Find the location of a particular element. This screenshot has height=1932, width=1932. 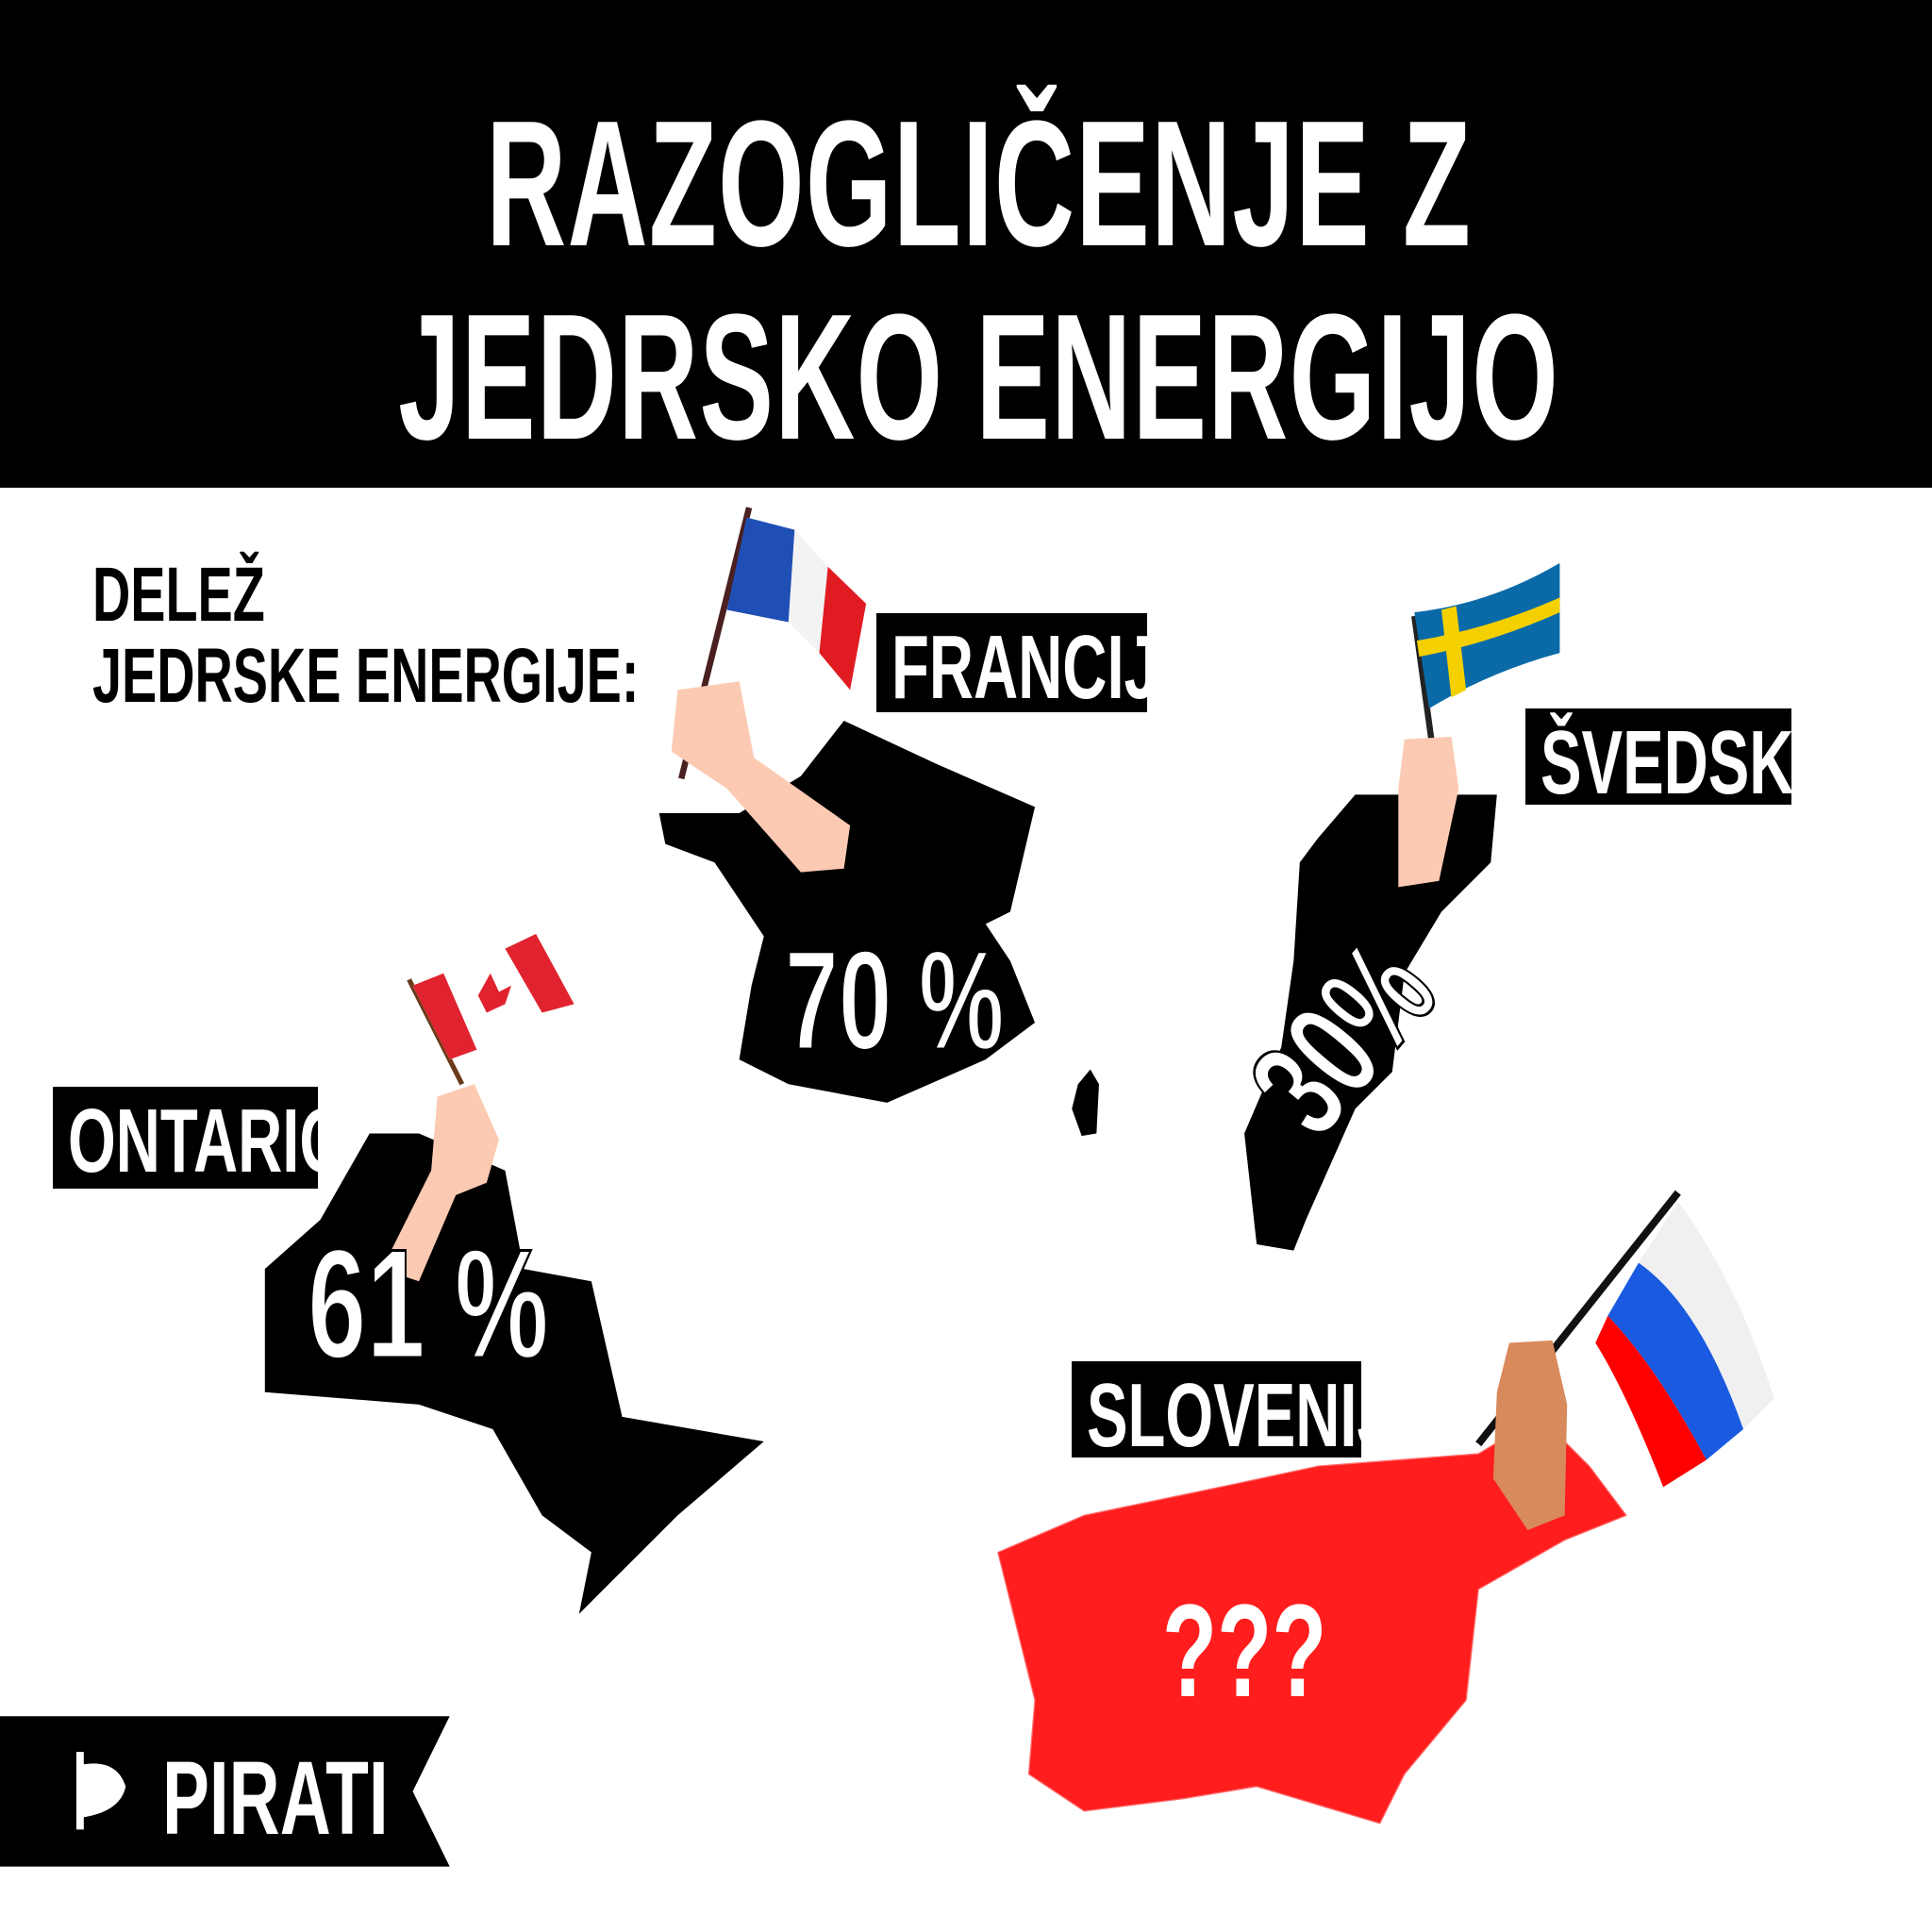

brand-name: PIRATI is located at coordinates (328, 1799).